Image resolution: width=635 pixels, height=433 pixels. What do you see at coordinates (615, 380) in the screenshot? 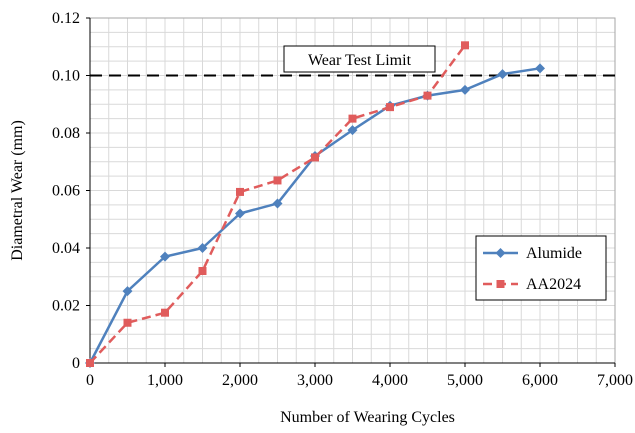
I see `x-tick-label: 7,000` at bounding box center [615, 380].